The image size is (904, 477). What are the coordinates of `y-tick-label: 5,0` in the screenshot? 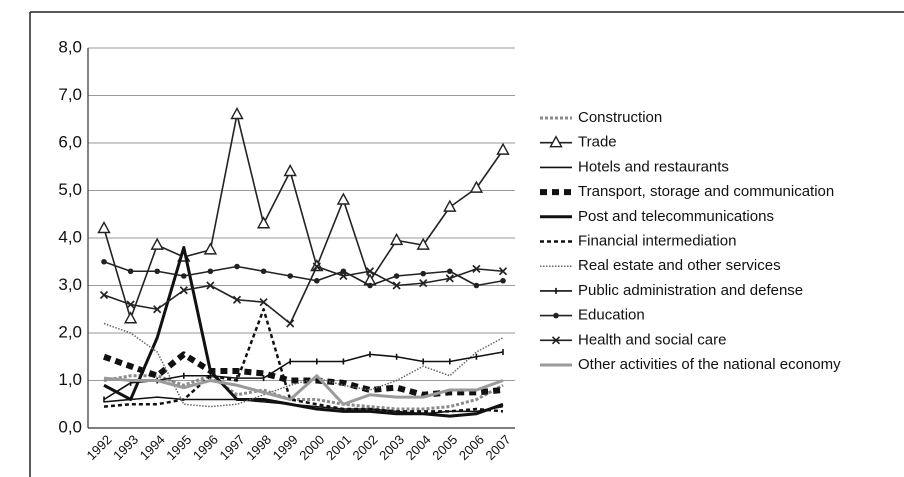 It's located at (70, 189).